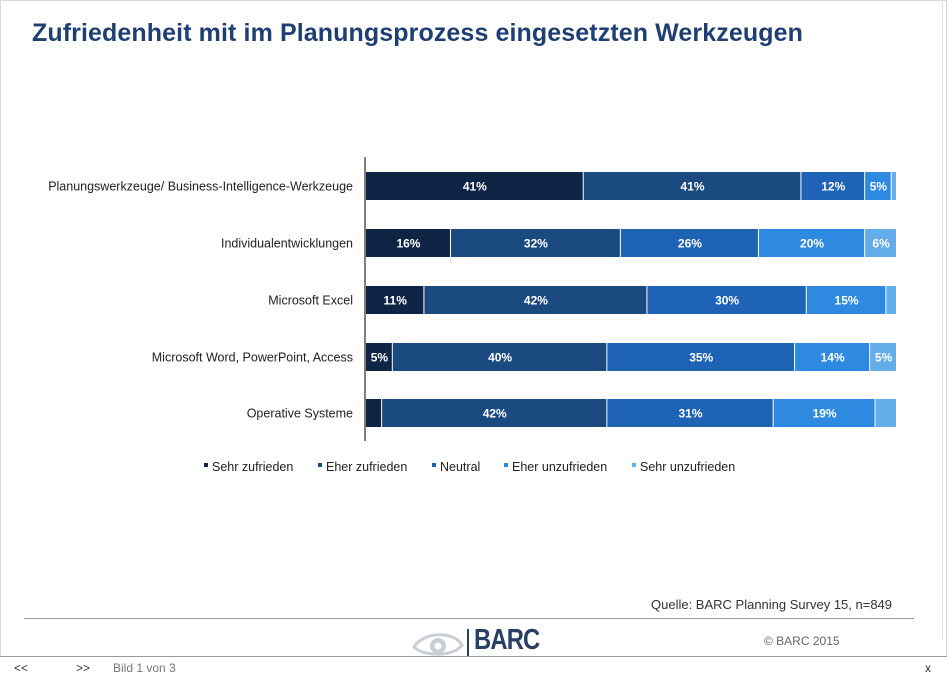 Image resolution: width=947 pixels, height=690 pixels. I want to click on category-label: Individualentwicklungen, so click(287, 244).